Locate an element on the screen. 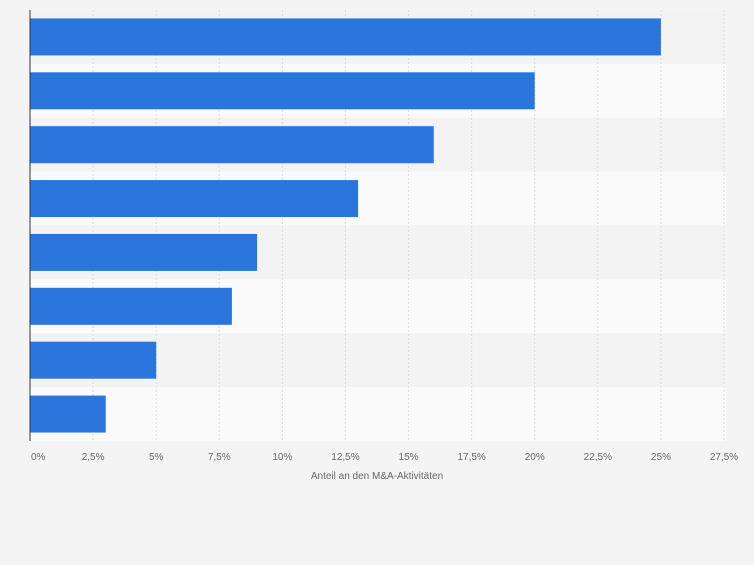 This screenshot has height=565, width=754. x-tick-label: 20% is located at coordinates (535, 457).